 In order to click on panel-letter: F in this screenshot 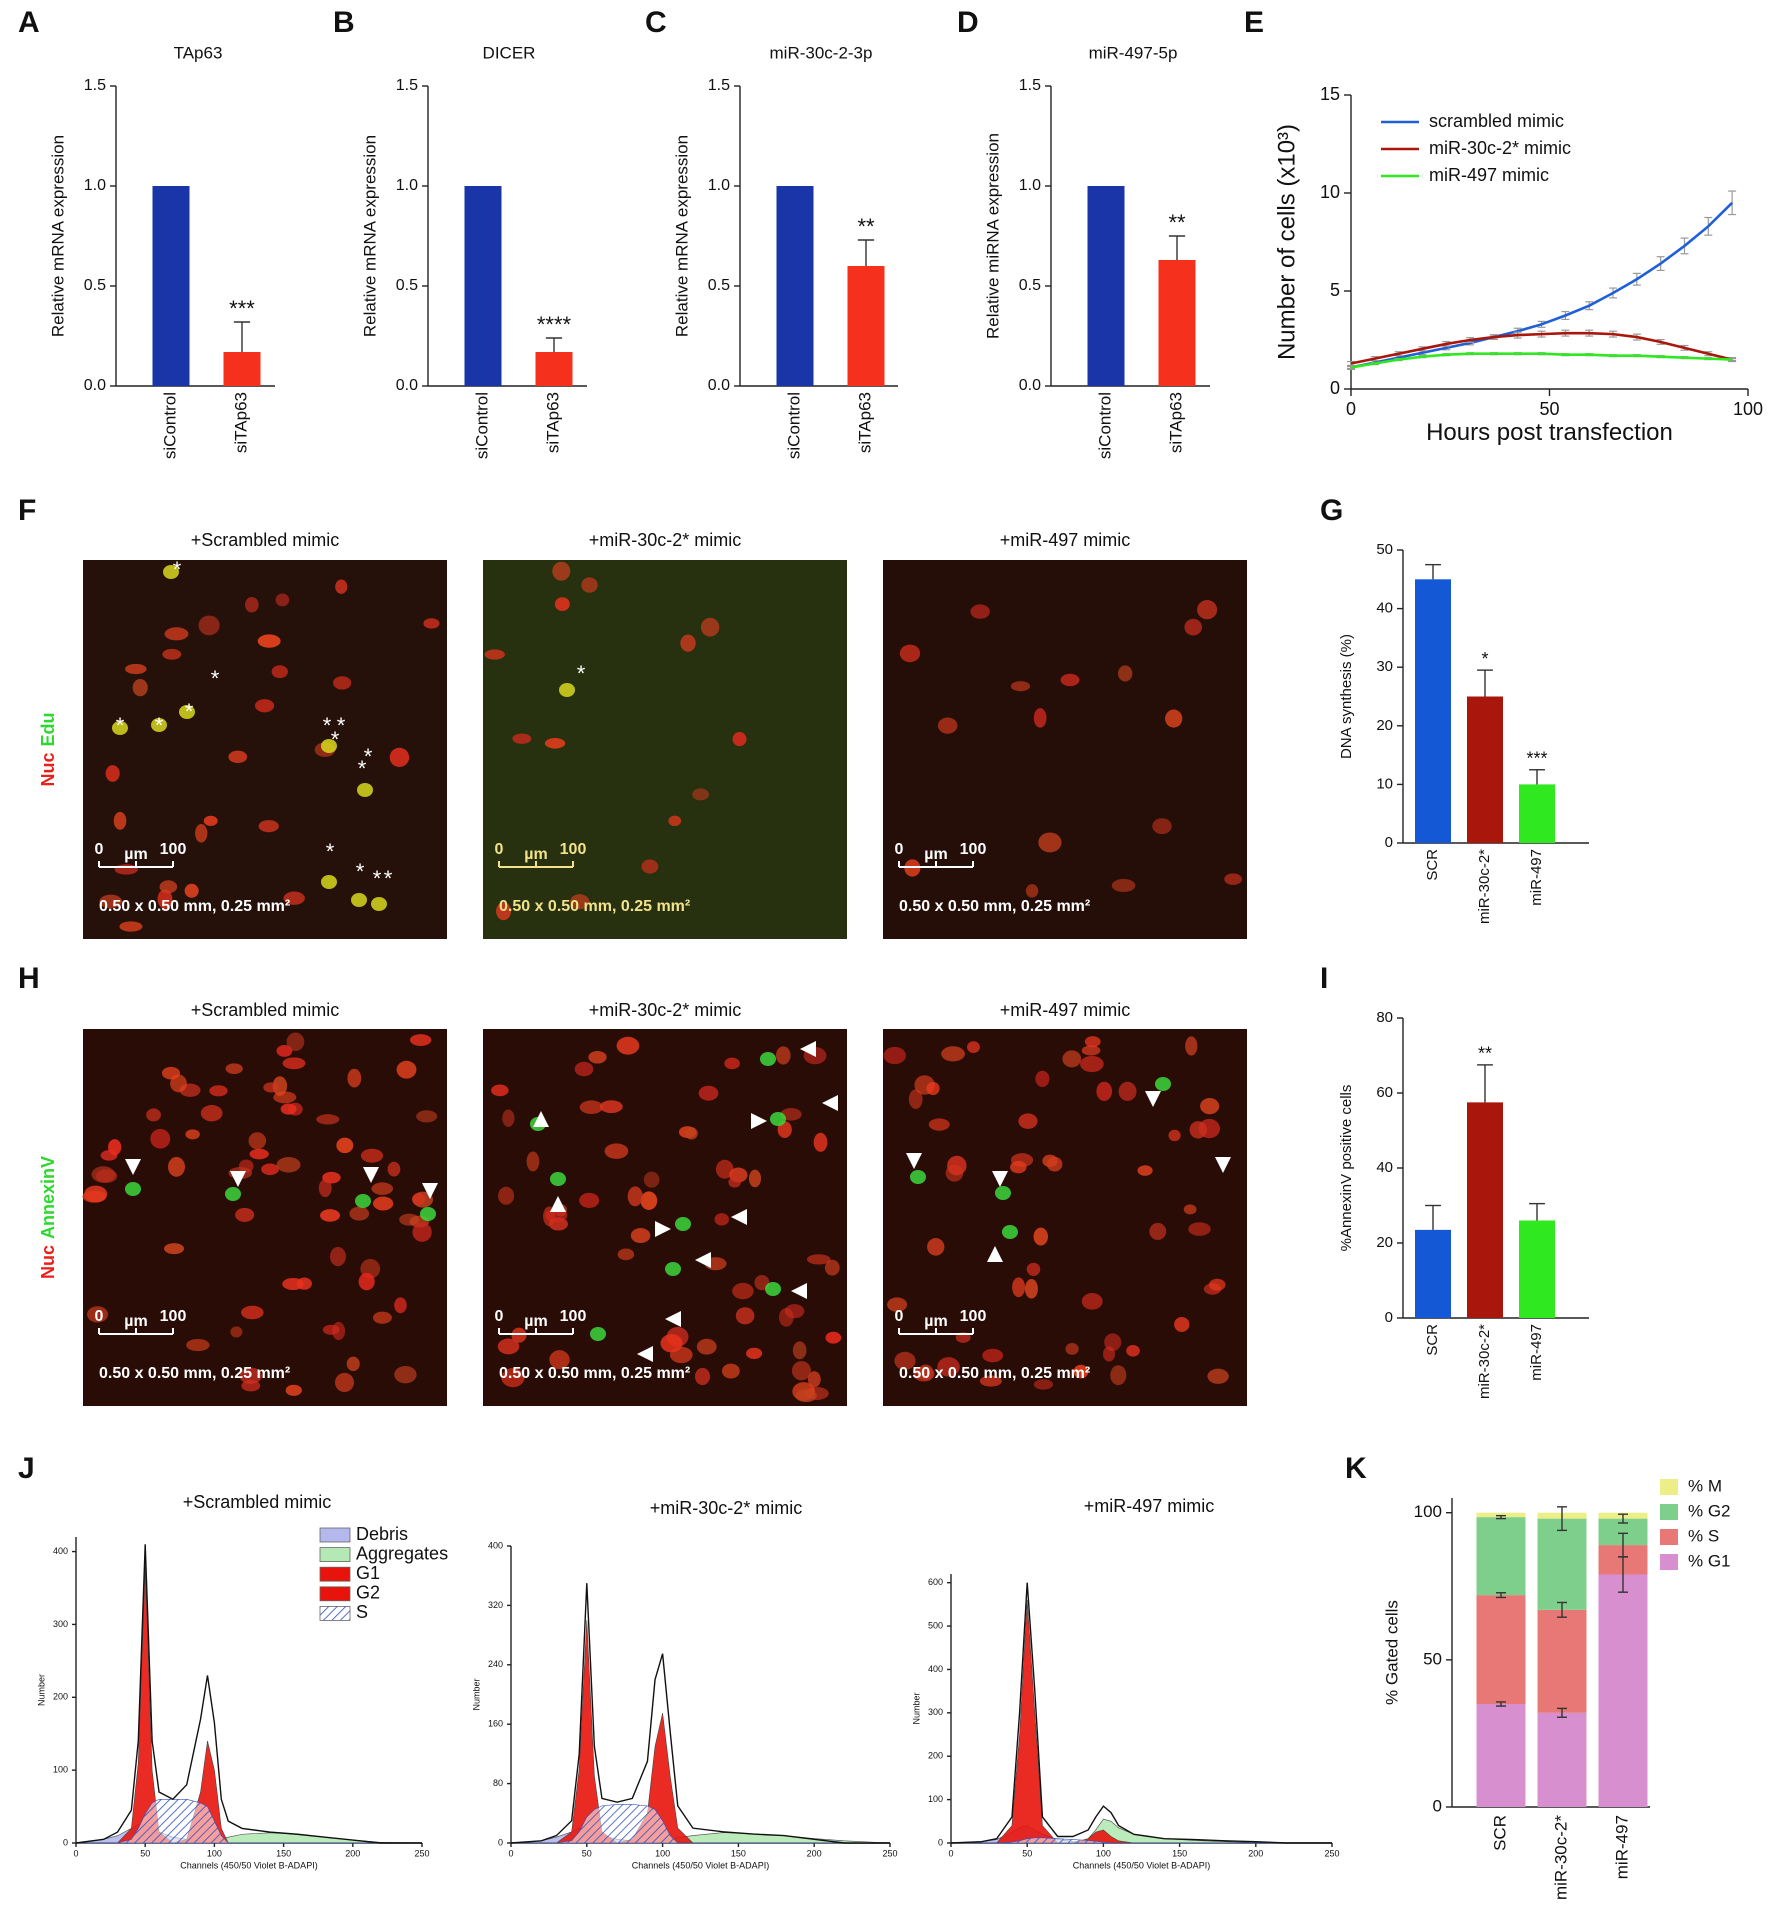, I will do `click(27, 510)`.